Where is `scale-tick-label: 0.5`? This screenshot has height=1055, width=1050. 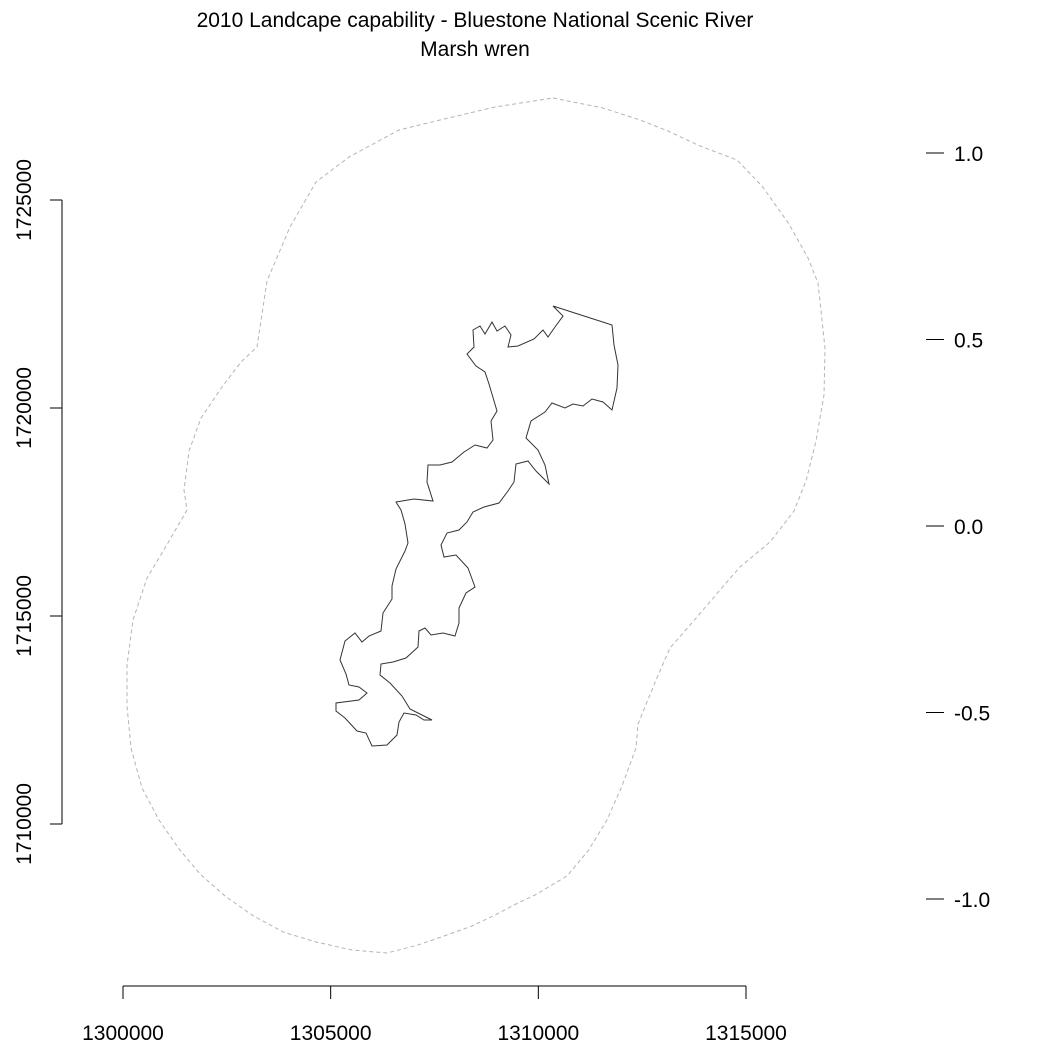
scale-tick-label: 0.5 is located at coordinates (968, 341).